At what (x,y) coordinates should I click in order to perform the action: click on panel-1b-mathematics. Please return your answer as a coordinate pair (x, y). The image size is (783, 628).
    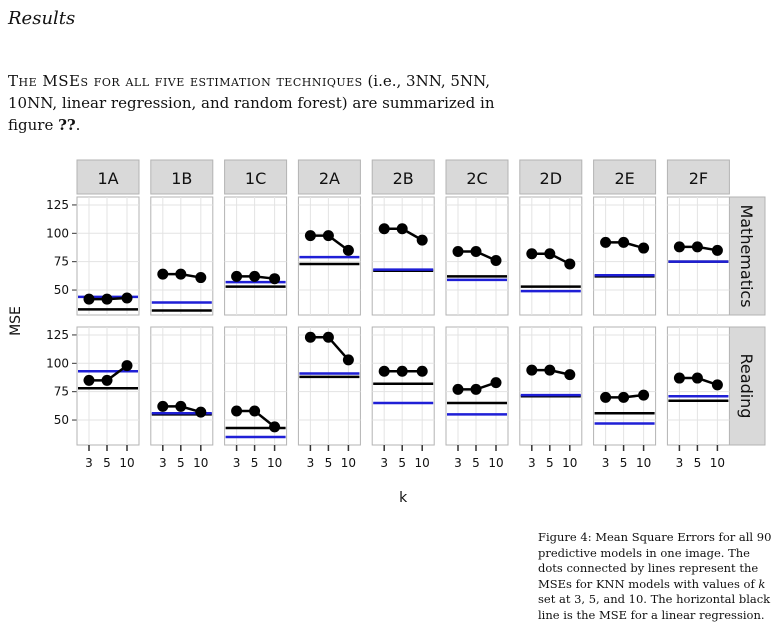
    Looking at the image, I should click on (182, 256).